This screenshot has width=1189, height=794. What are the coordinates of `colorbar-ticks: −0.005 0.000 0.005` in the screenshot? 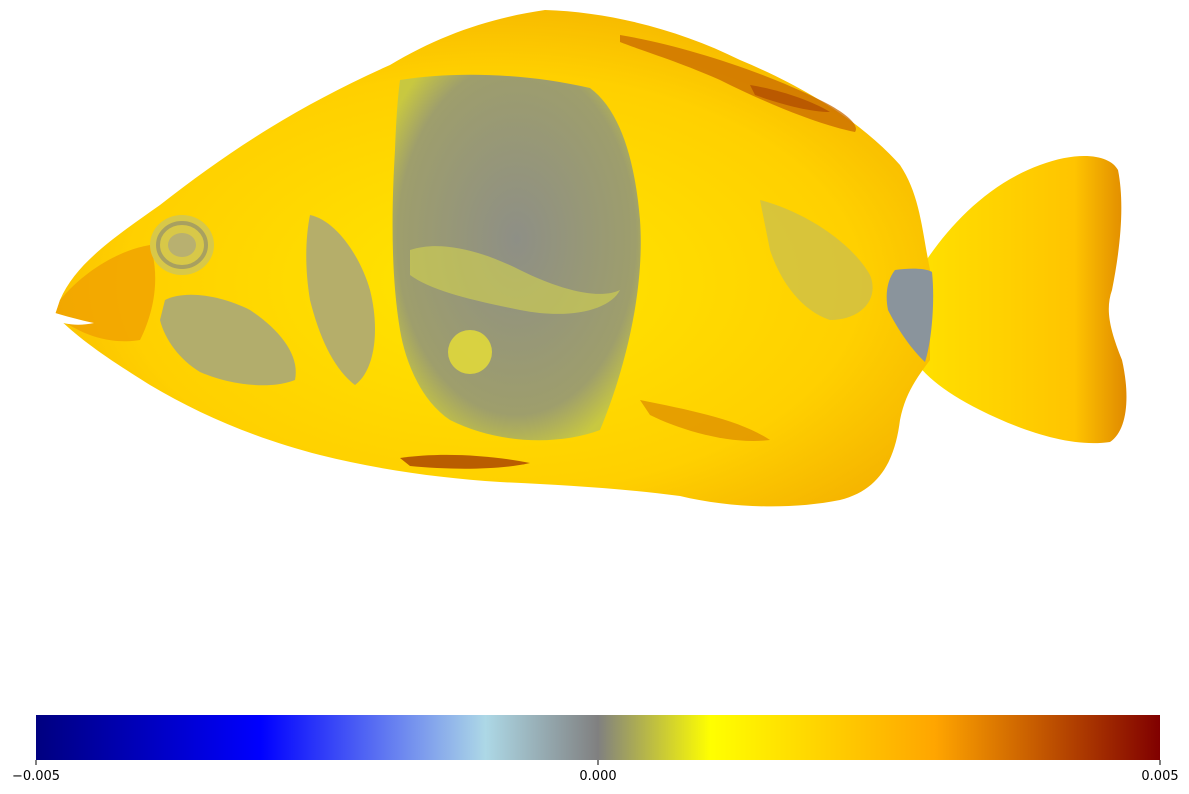 It's located at (595, 772).